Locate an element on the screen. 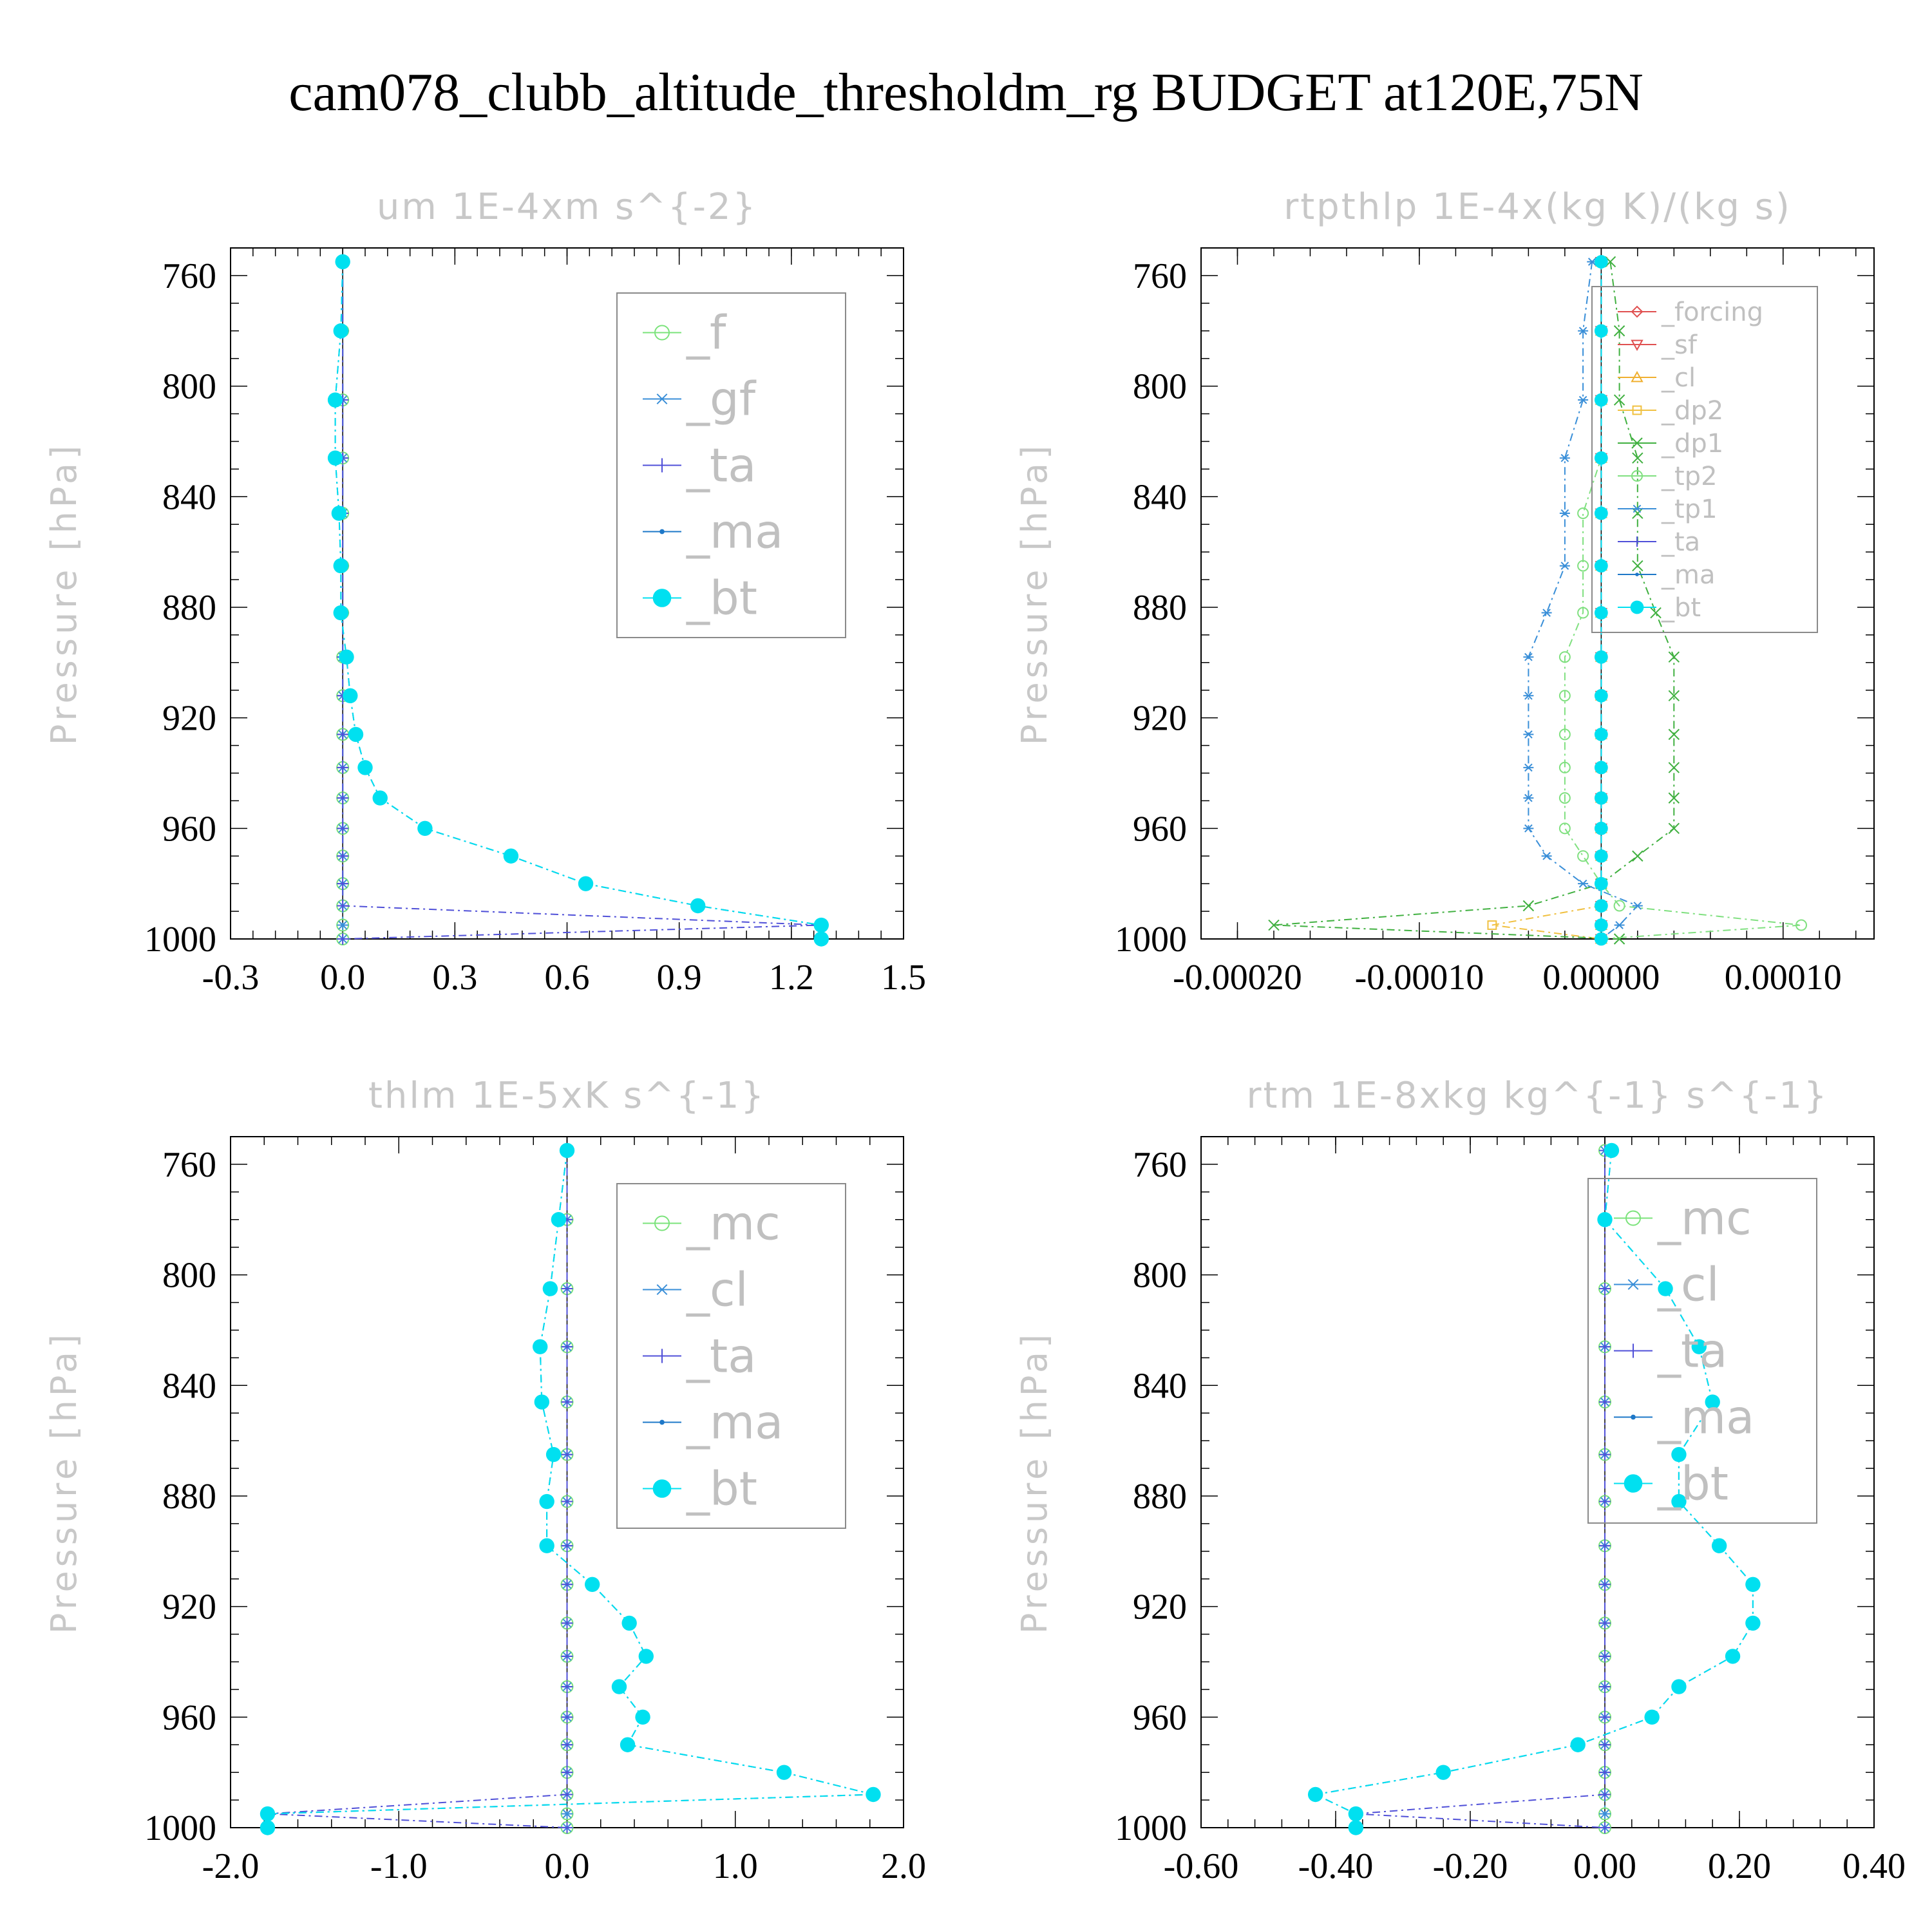 The height and width of the screenshot is (1932, 1932). legend-label: _forcing is located at coordinates (1712, 312).